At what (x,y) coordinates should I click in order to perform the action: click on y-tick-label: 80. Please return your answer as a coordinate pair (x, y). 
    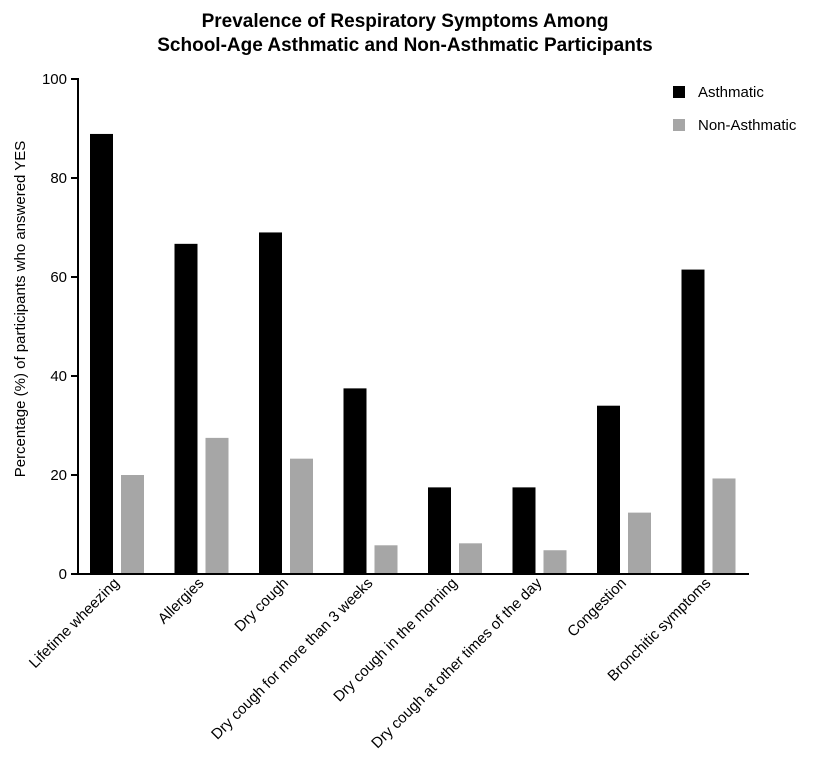
    Looking at the image, I should click on (58, 178).